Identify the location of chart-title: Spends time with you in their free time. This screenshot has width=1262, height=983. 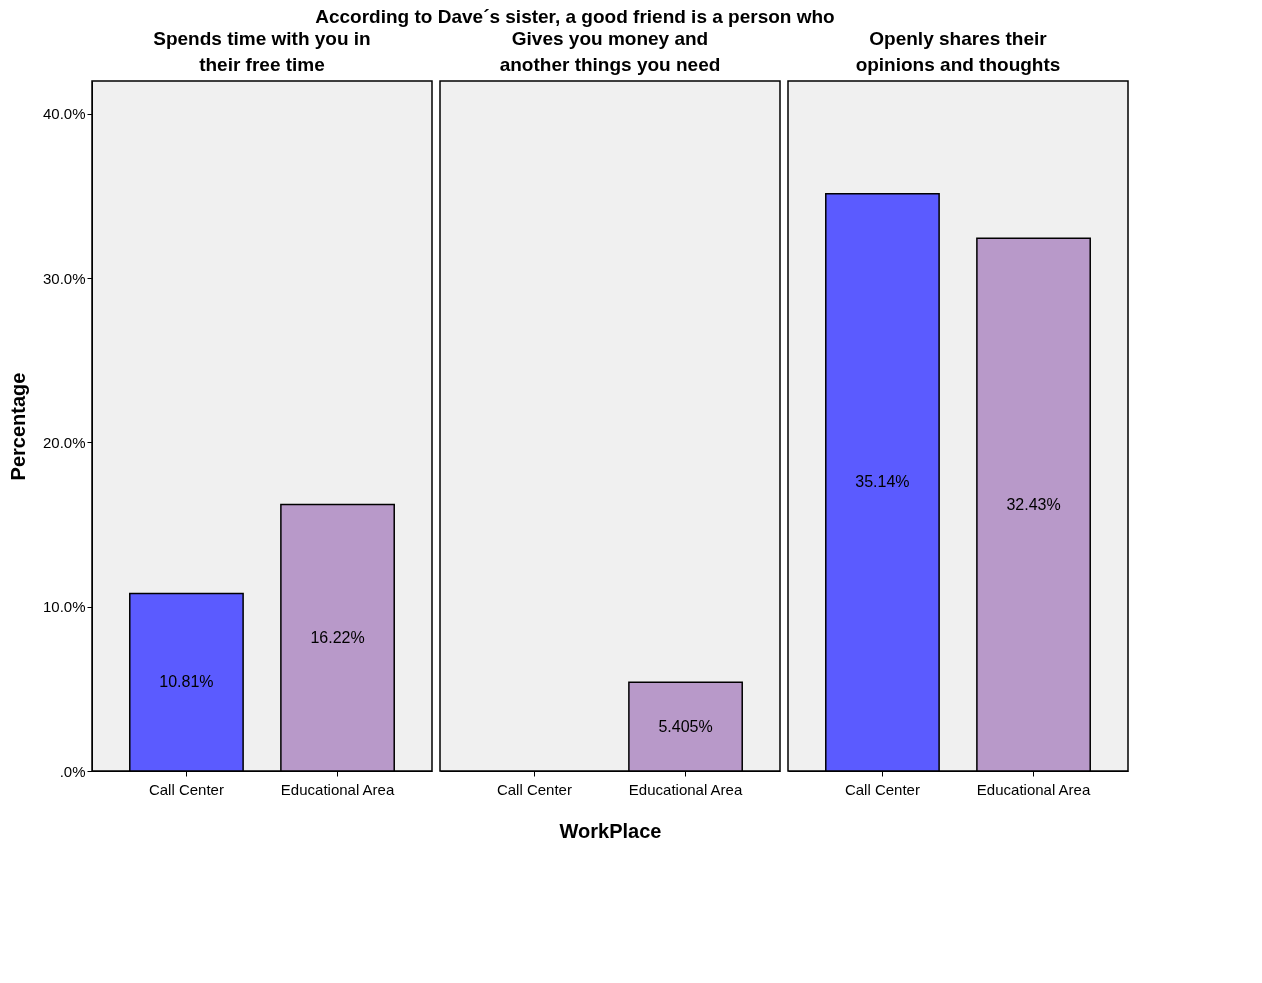
(262, 51).